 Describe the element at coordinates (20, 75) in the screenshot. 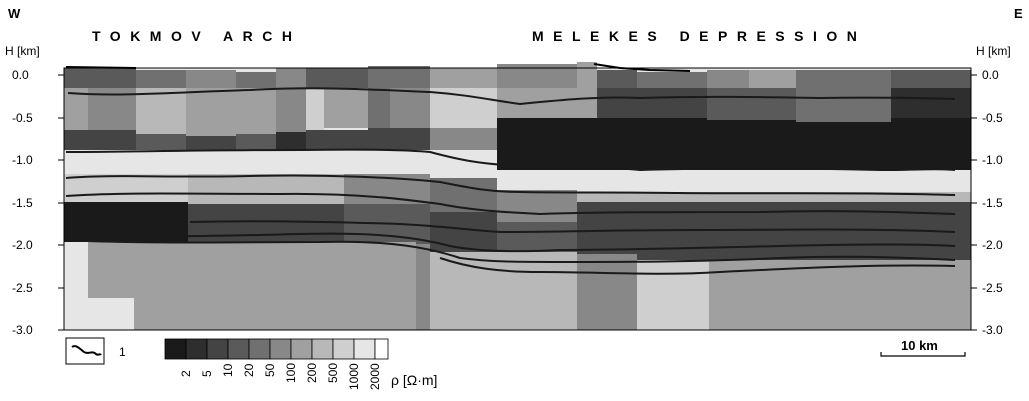

I see `left-tick-0: 0.0` at that location.